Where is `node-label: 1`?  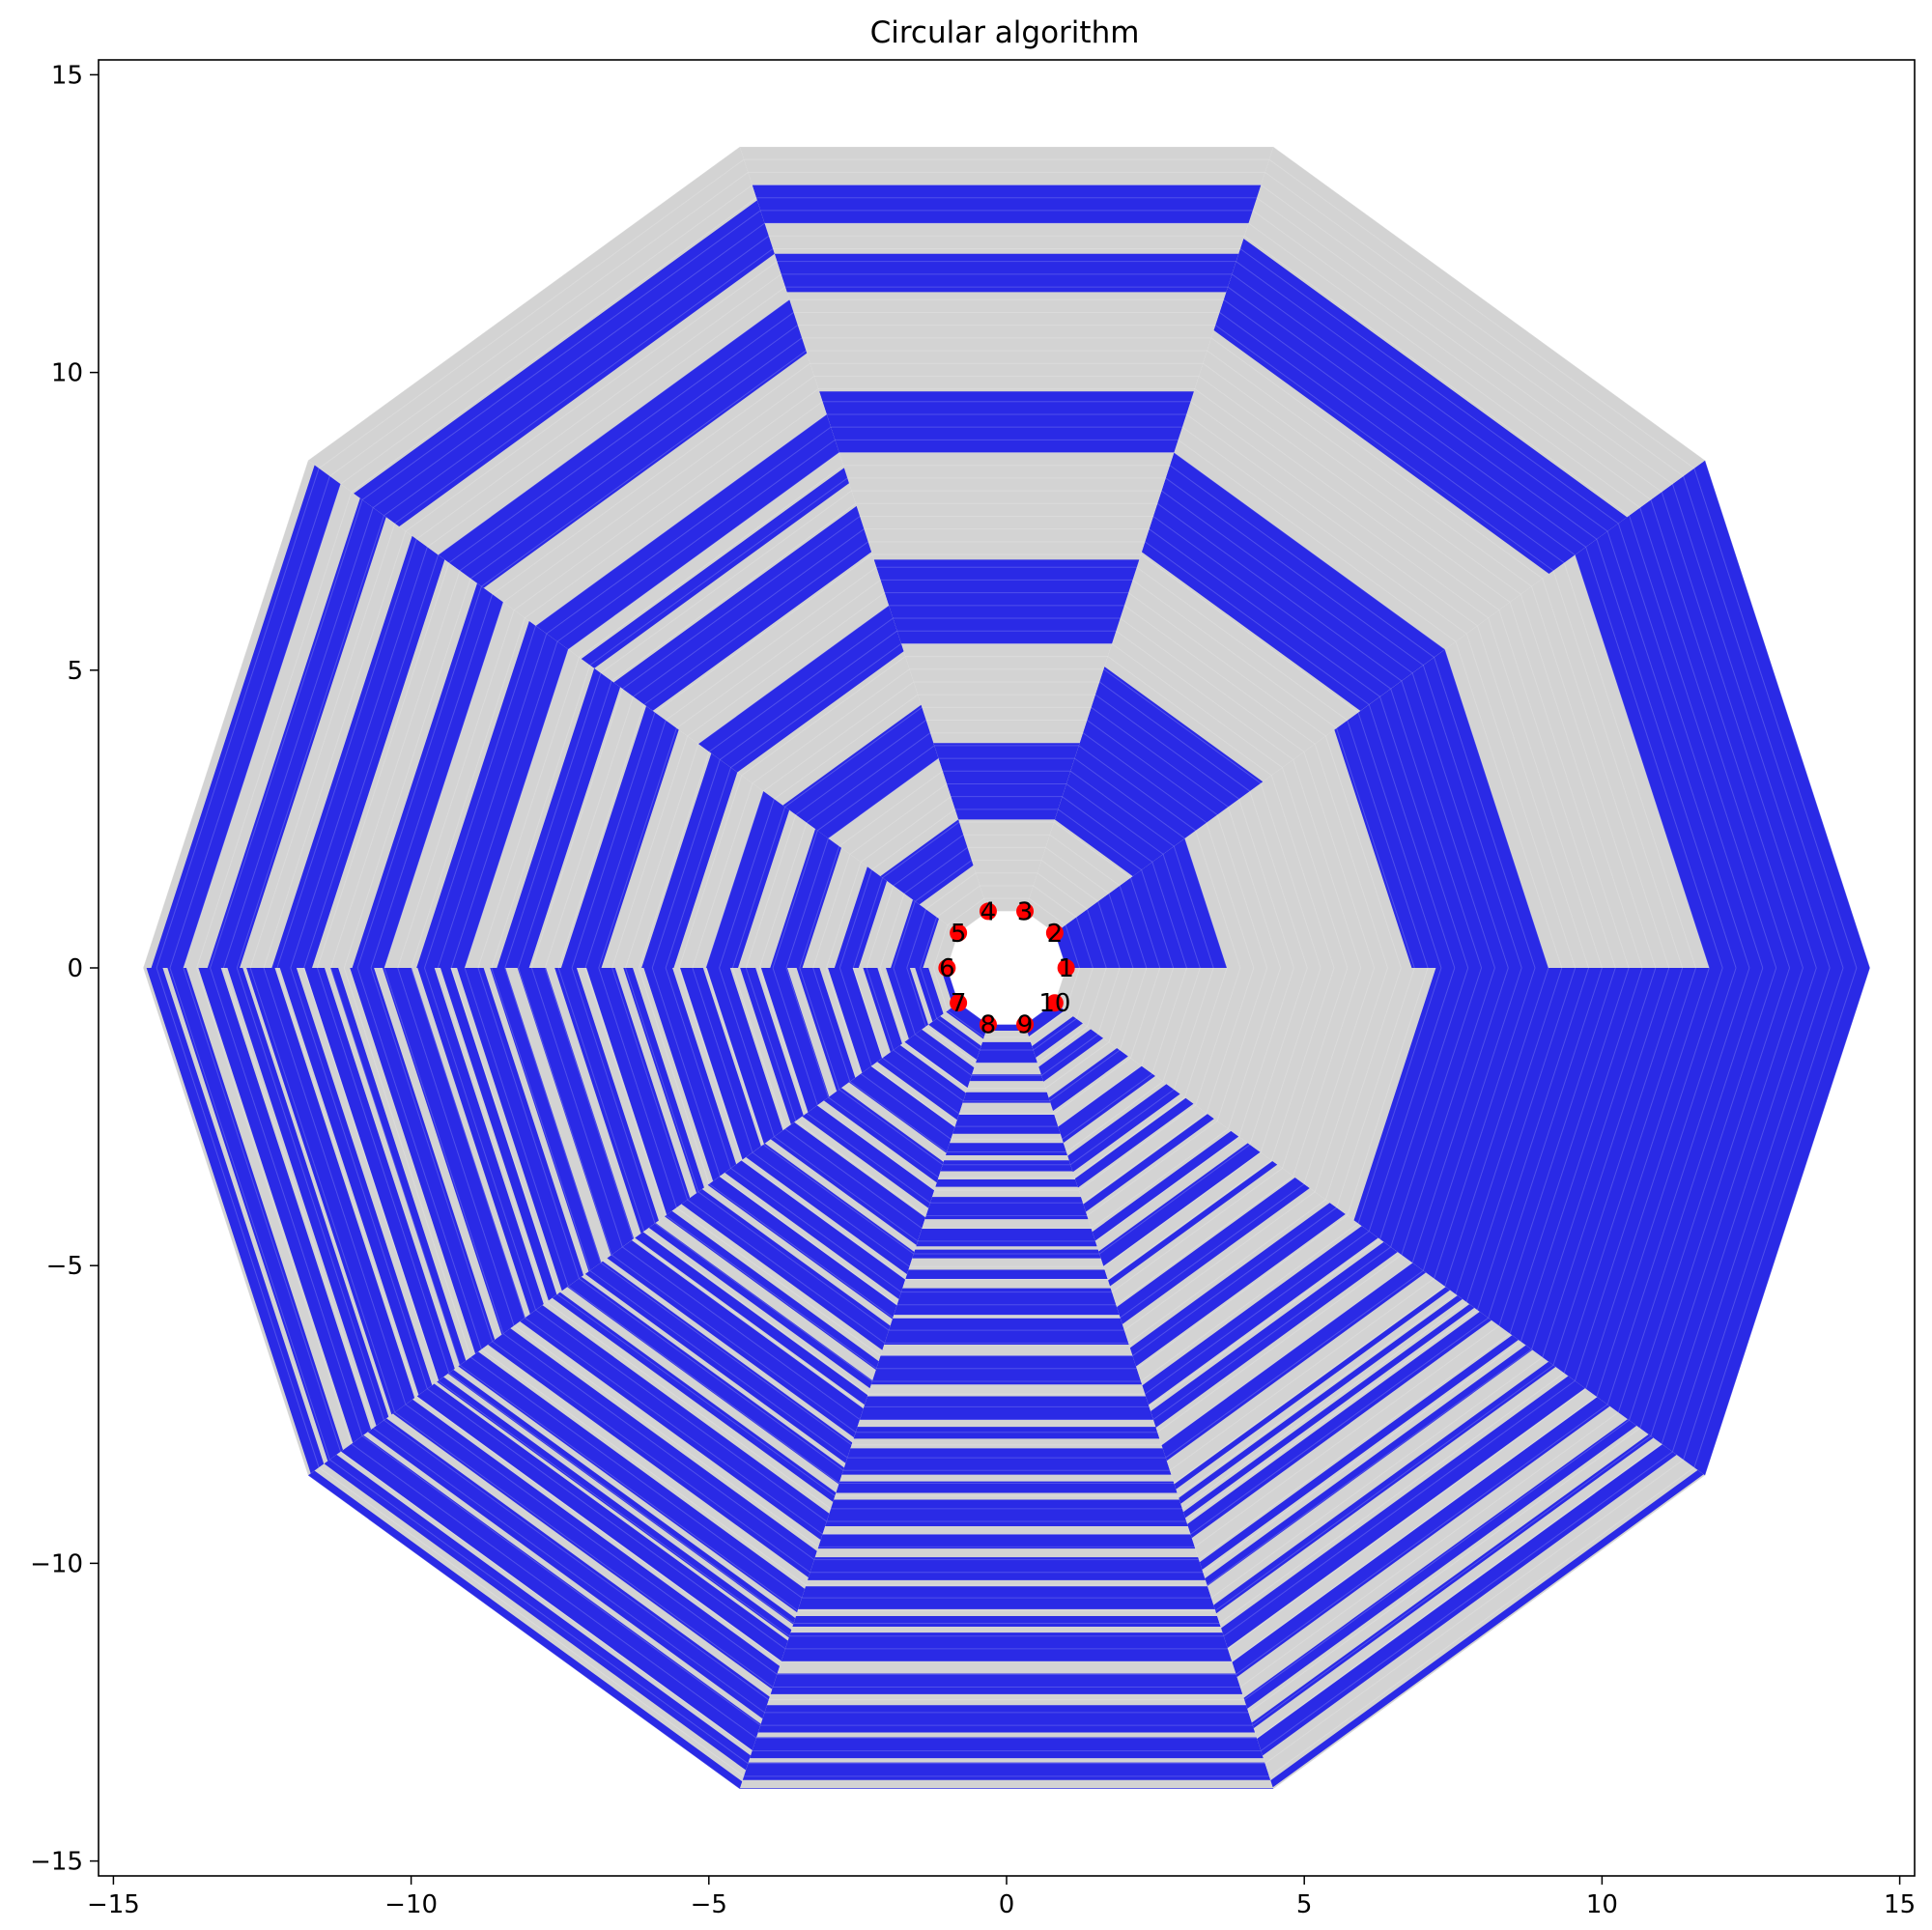 node-label: 1 is located at coordinates (1066, 969).